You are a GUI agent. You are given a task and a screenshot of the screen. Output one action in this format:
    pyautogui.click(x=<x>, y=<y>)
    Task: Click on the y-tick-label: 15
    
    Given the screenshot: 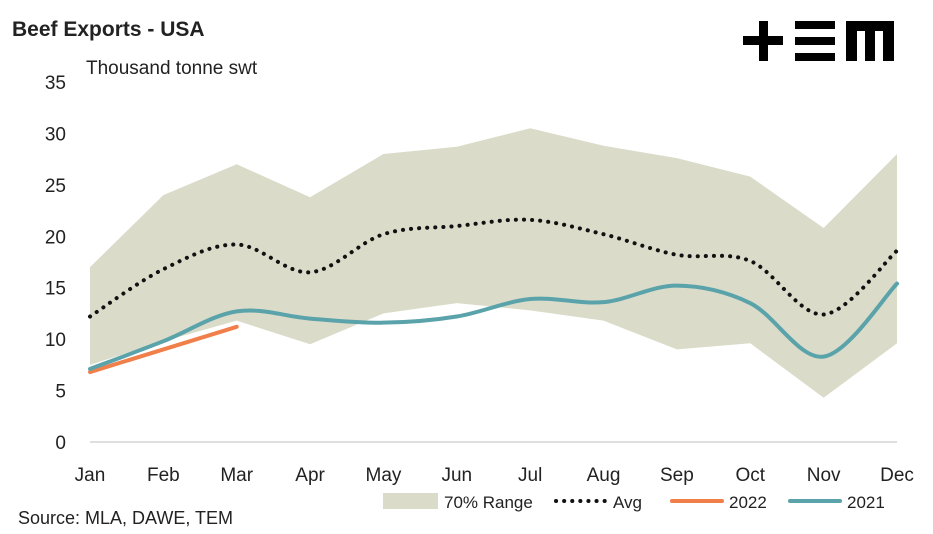 What is the action you would take?
    pyautogui.click(x=55, y=289)
    